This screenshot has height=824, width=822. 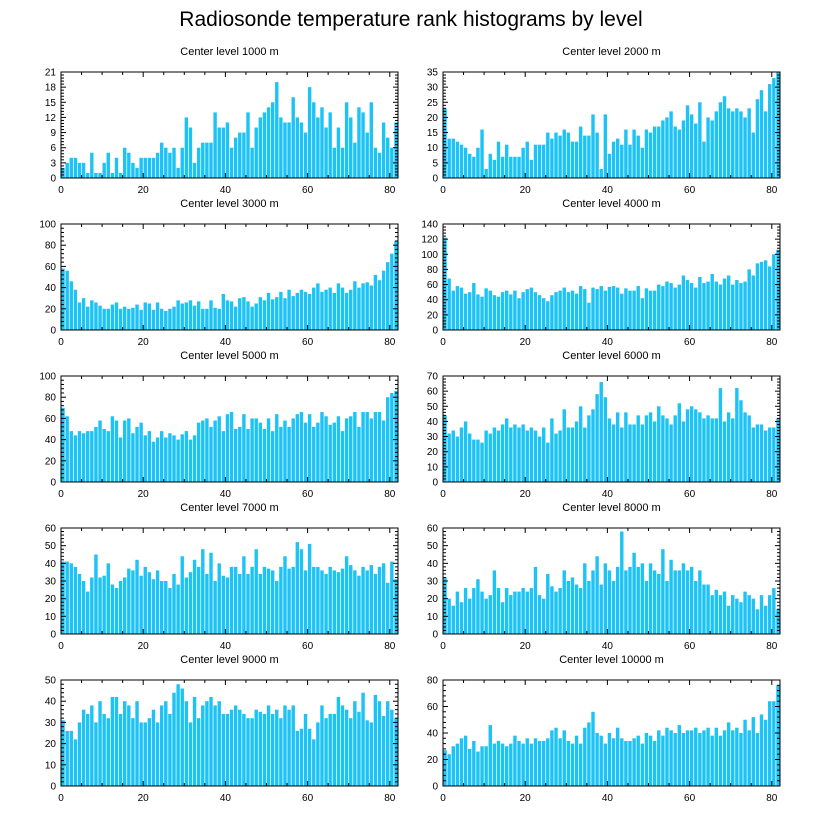 I want to click on y-tick-label: 30, so click(x=433, y=88).